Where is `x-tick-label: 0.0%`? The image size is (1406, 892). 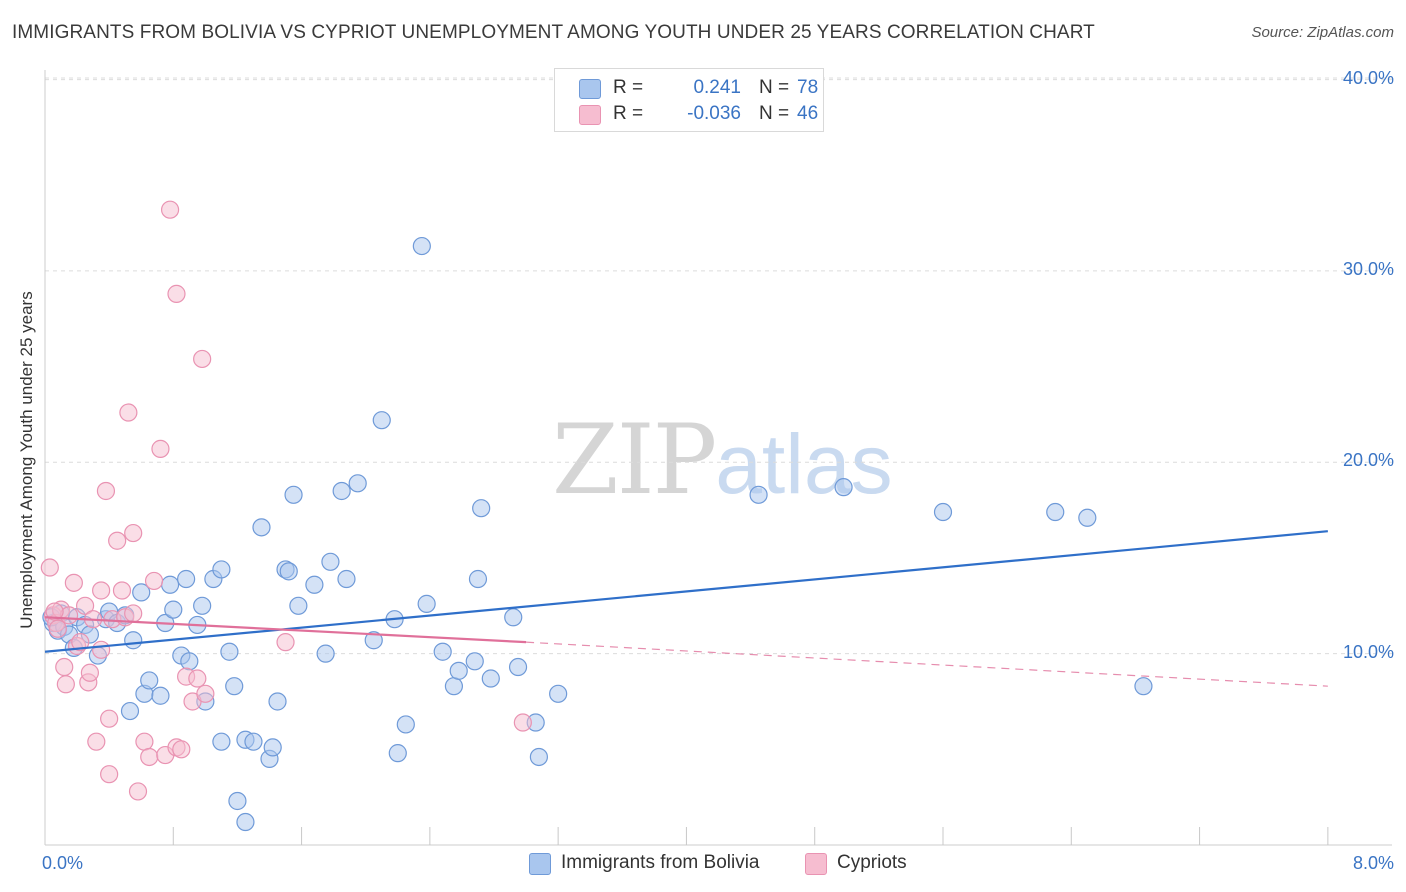
x-tick-label: 0.0% is located at coordinates (63, 863).